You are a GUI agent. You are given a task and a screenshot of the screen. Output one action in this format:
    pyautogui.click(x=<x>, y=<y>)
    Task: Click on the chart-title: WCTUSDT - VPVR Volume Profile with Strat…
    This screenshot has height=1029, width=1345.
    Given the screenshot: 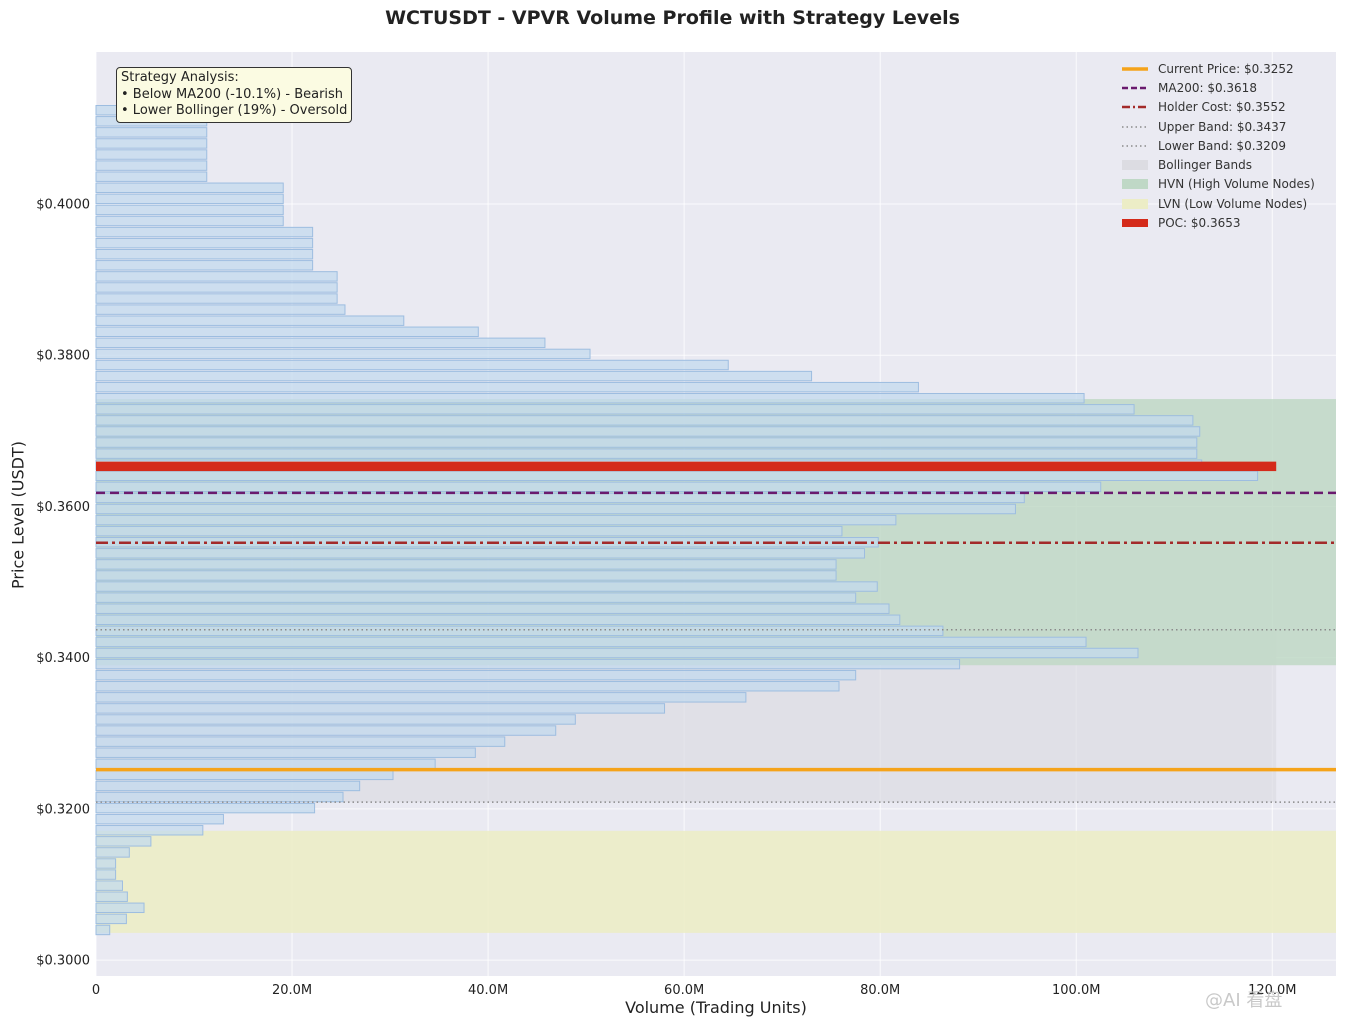 What is the action you would take?
    pyautogui.click(x=672, y=18)
    